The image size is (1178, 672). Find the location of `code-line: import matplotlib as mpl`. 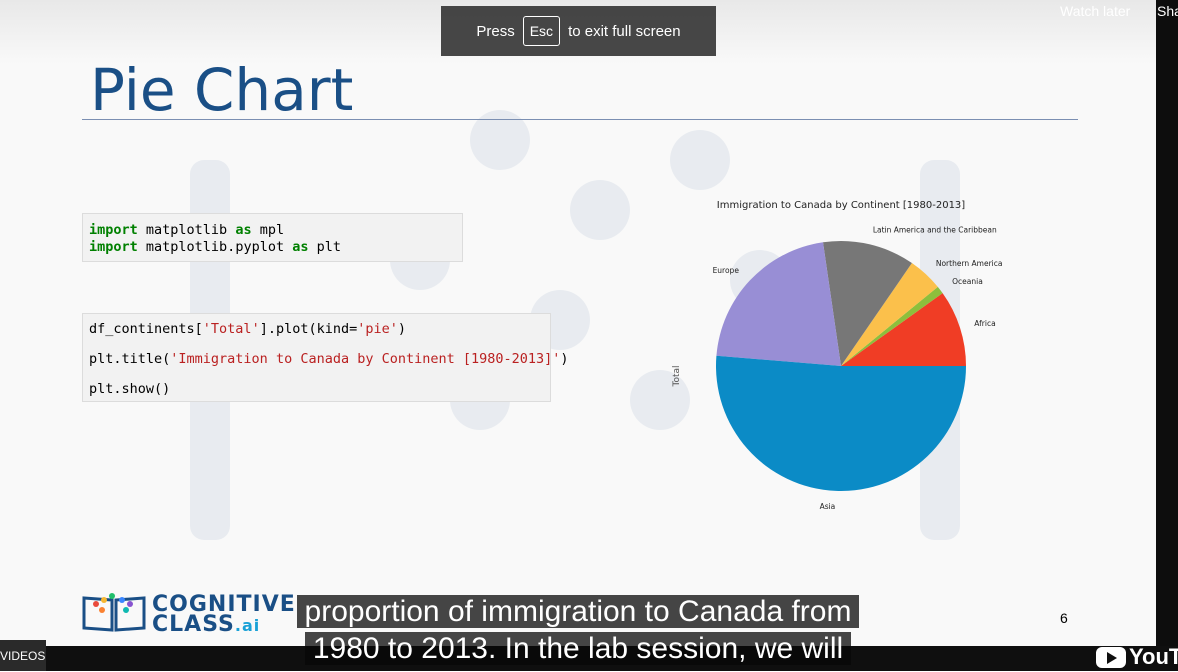

code-line: import matplotlib as mpl is located at coordinates (187, 230).